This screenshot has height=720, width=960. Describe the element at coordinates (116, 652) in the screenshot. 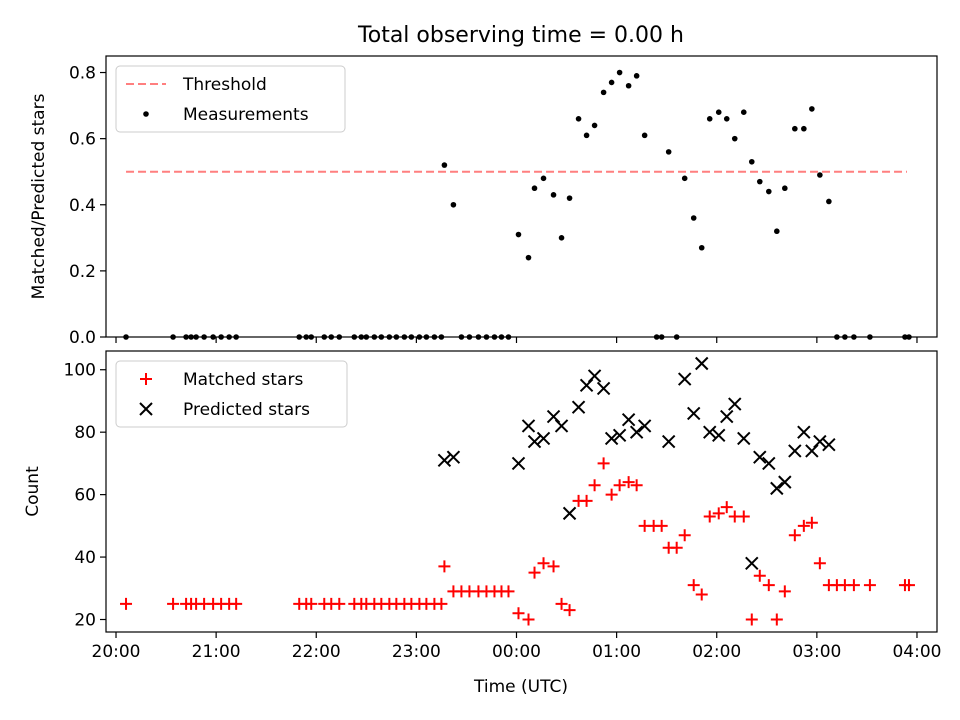

I see `x-tick-label: 20:00` at that location.